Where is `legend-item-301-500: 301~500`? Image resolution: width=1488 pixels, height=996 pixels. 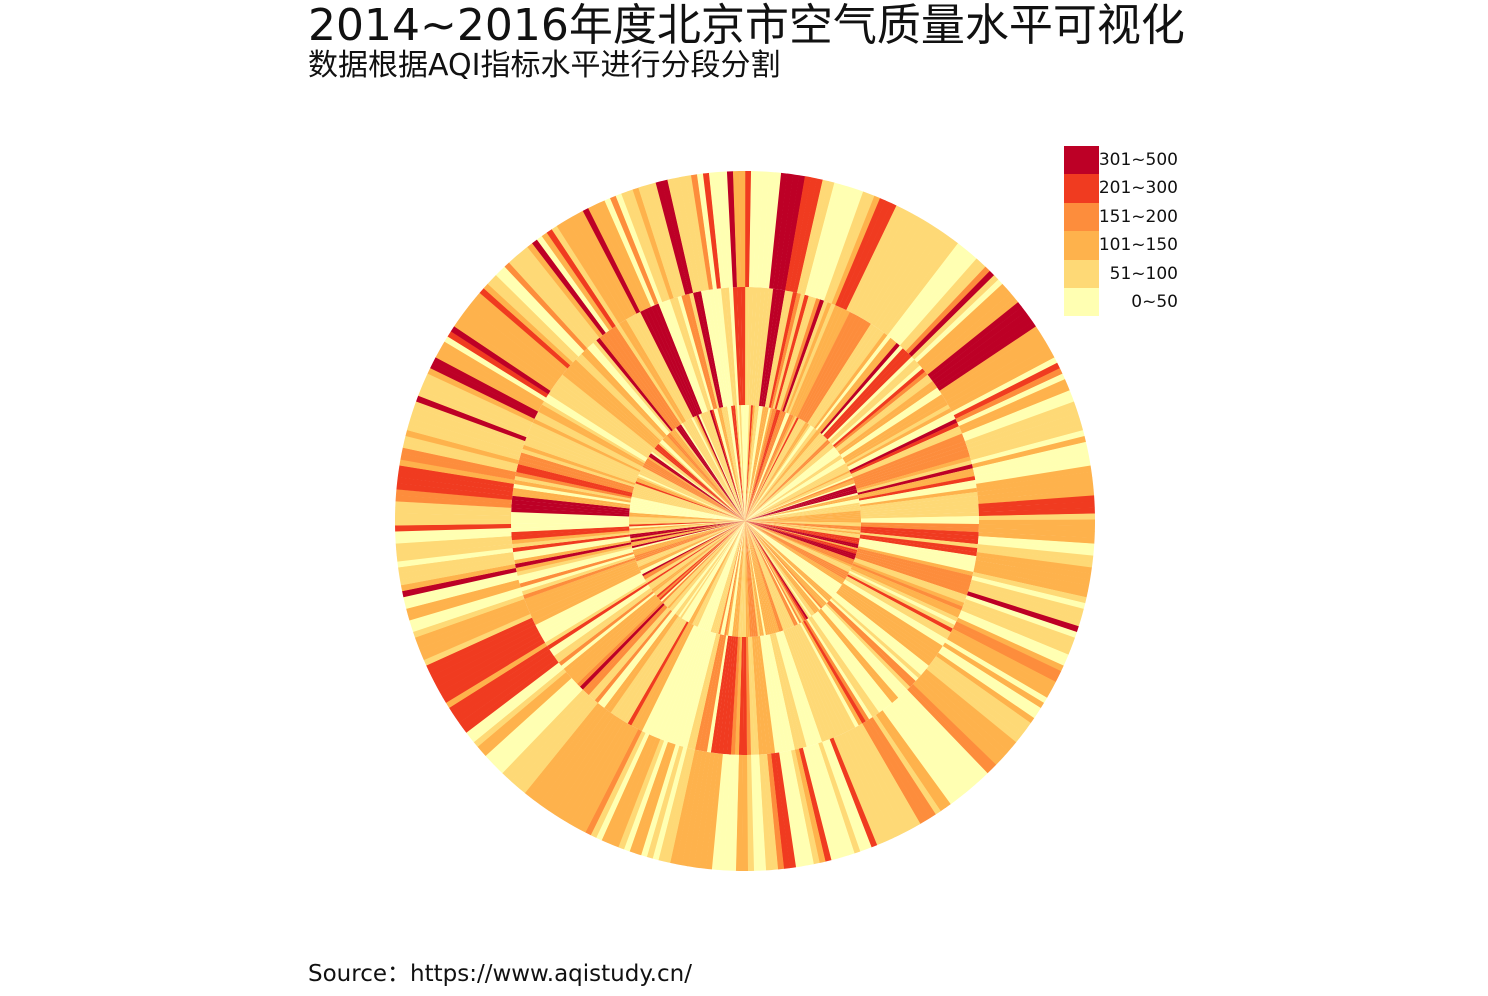
legend-item-301-500: 301~500 is located at coordinates (1129, 160).